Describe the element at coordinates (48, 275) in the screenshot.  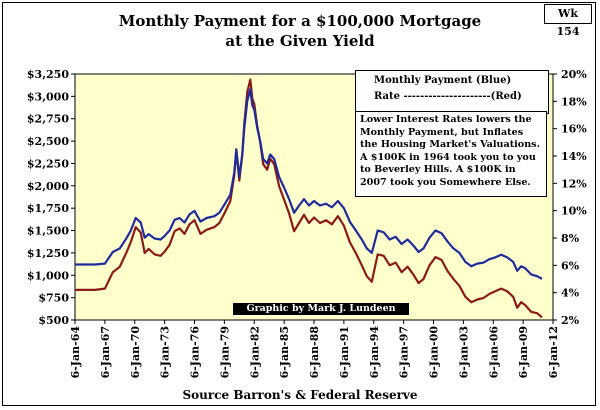
I see `left-tick-label: $1,000` at that location.